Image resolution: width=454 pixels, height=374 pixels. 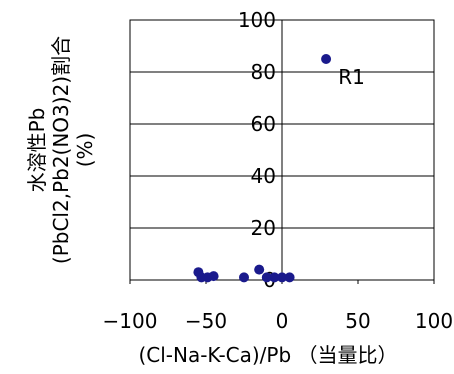 What do you see at coordinates (206, 321) in the screenshot?
I see `x-tick-label-1: −50` at bounding box center [206, 321].